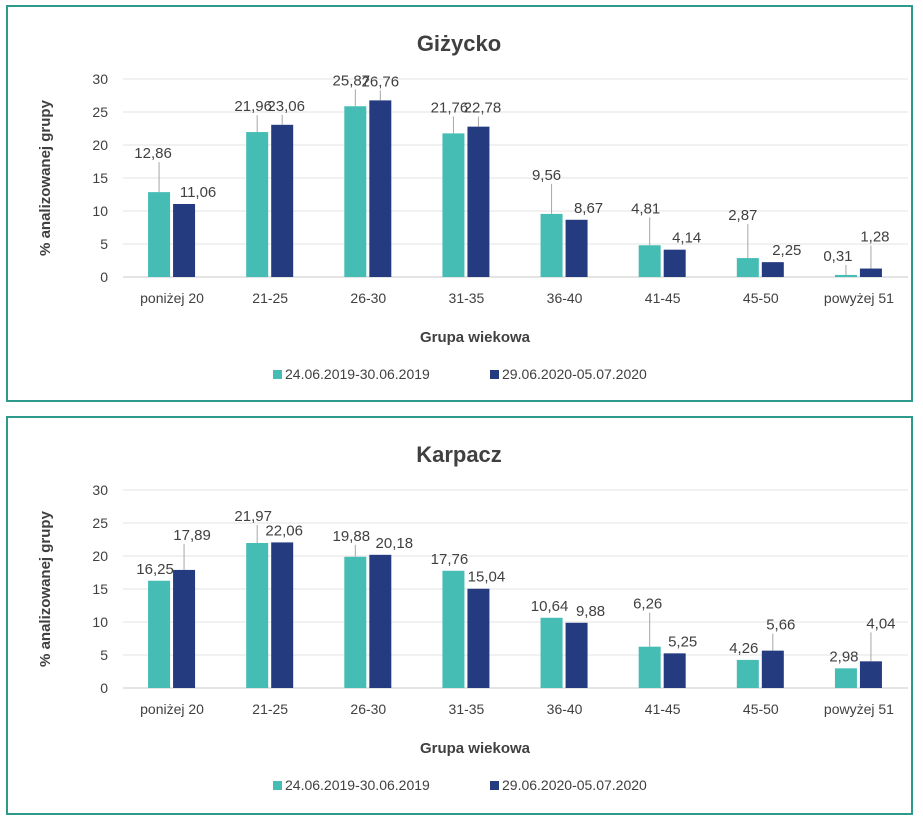 This screenshot has width=923, height=821. What do you see at coordinates (843, 656) in the screenshot?
I see `data-label: 2,98` at bounding box center [843, 656].